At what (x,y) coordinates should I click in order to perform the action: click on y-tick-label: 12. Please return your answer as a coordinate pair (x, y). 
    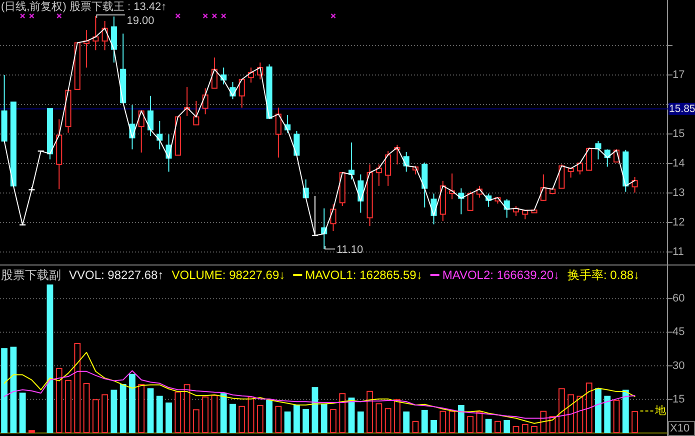
    Looking at the image, I should click on (678, 222).